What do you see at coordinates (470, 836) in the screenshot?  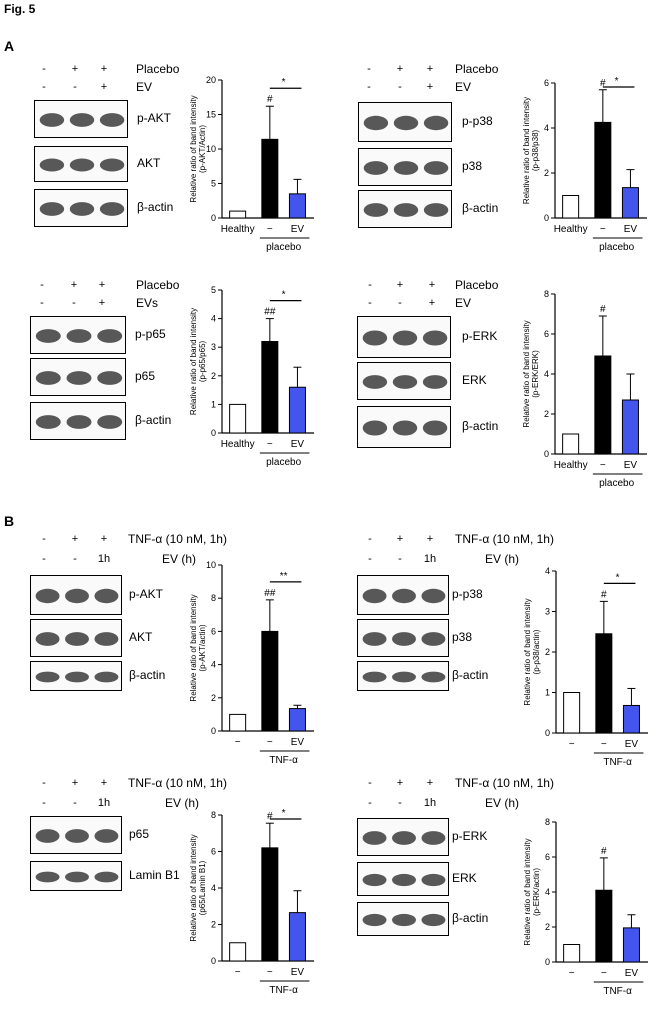 I see `blot-label: p-ERK` at bounding box center [470, 836].